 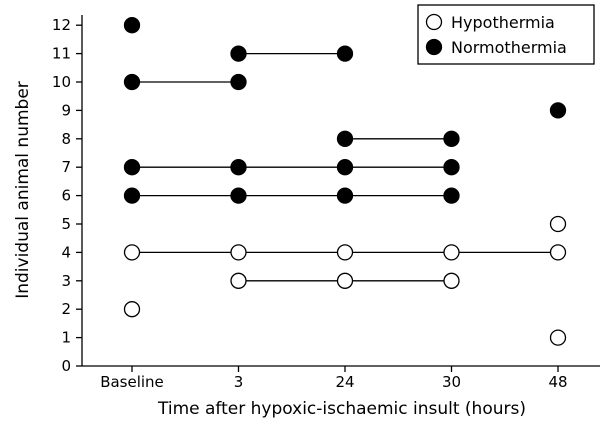 I want to click on y-axis-label: Individual animal number, so click(x=23, y=190).